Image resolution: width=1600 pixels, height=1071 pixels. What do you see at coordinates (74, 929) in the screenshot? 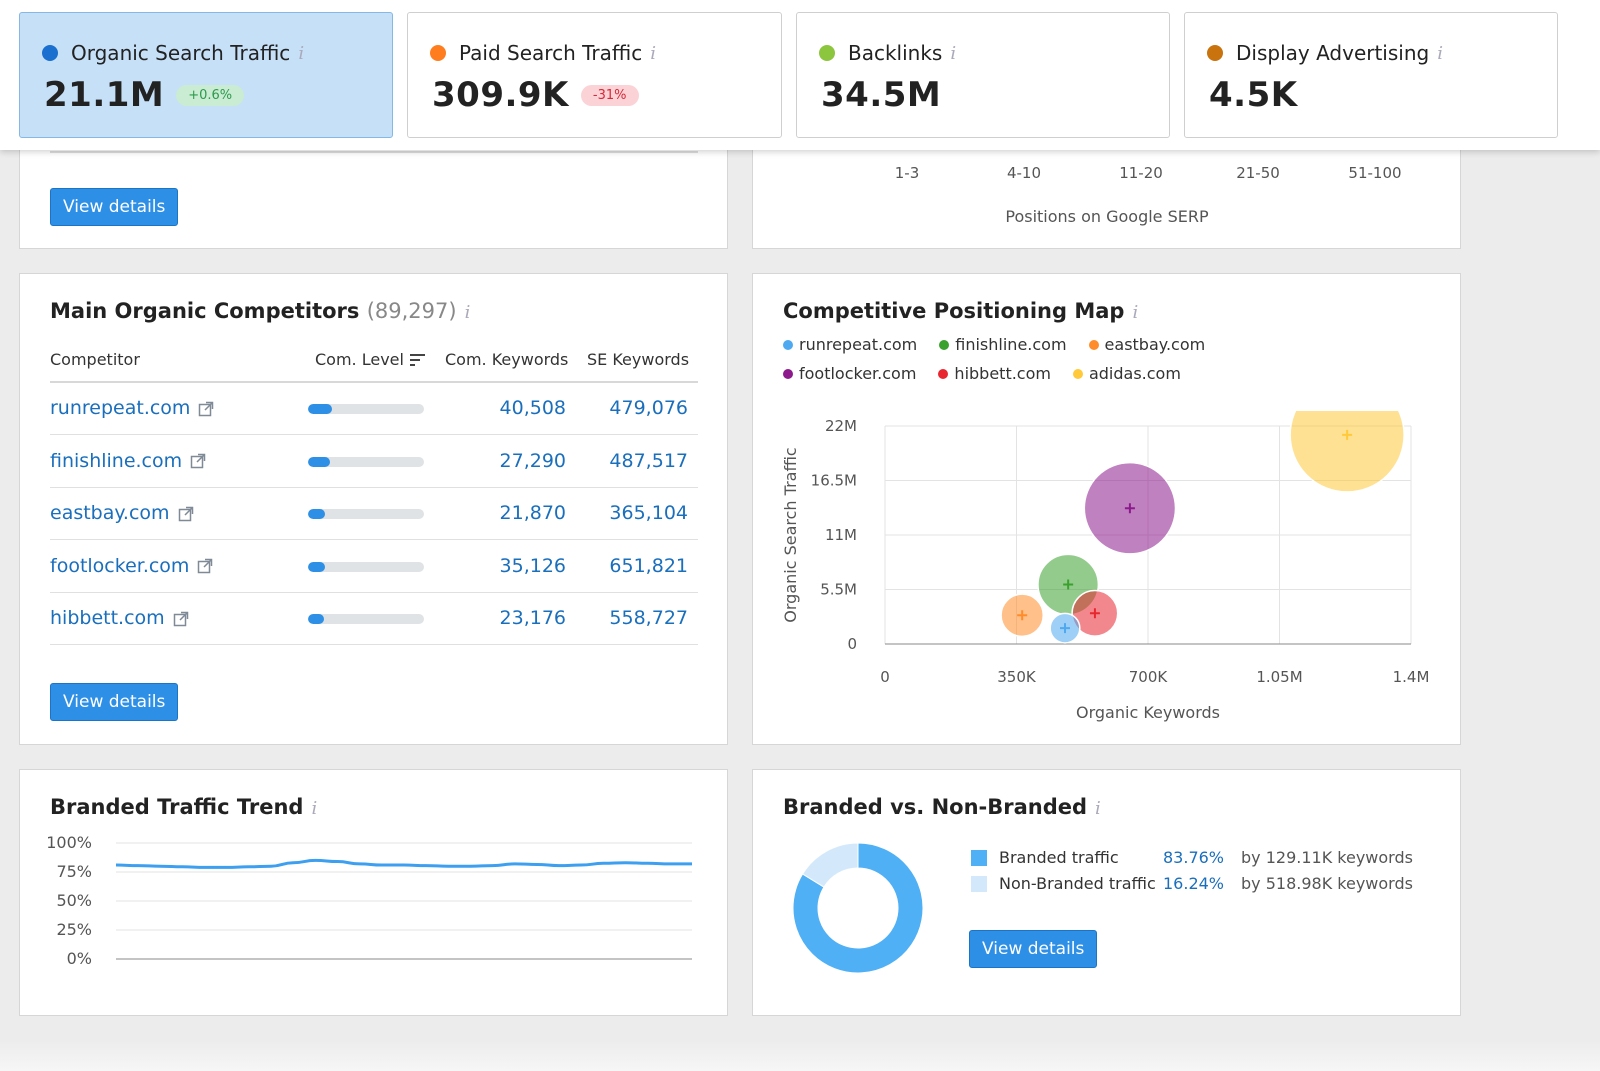
I see `y-tick-label: 25%` at bounding box center [74, 929].